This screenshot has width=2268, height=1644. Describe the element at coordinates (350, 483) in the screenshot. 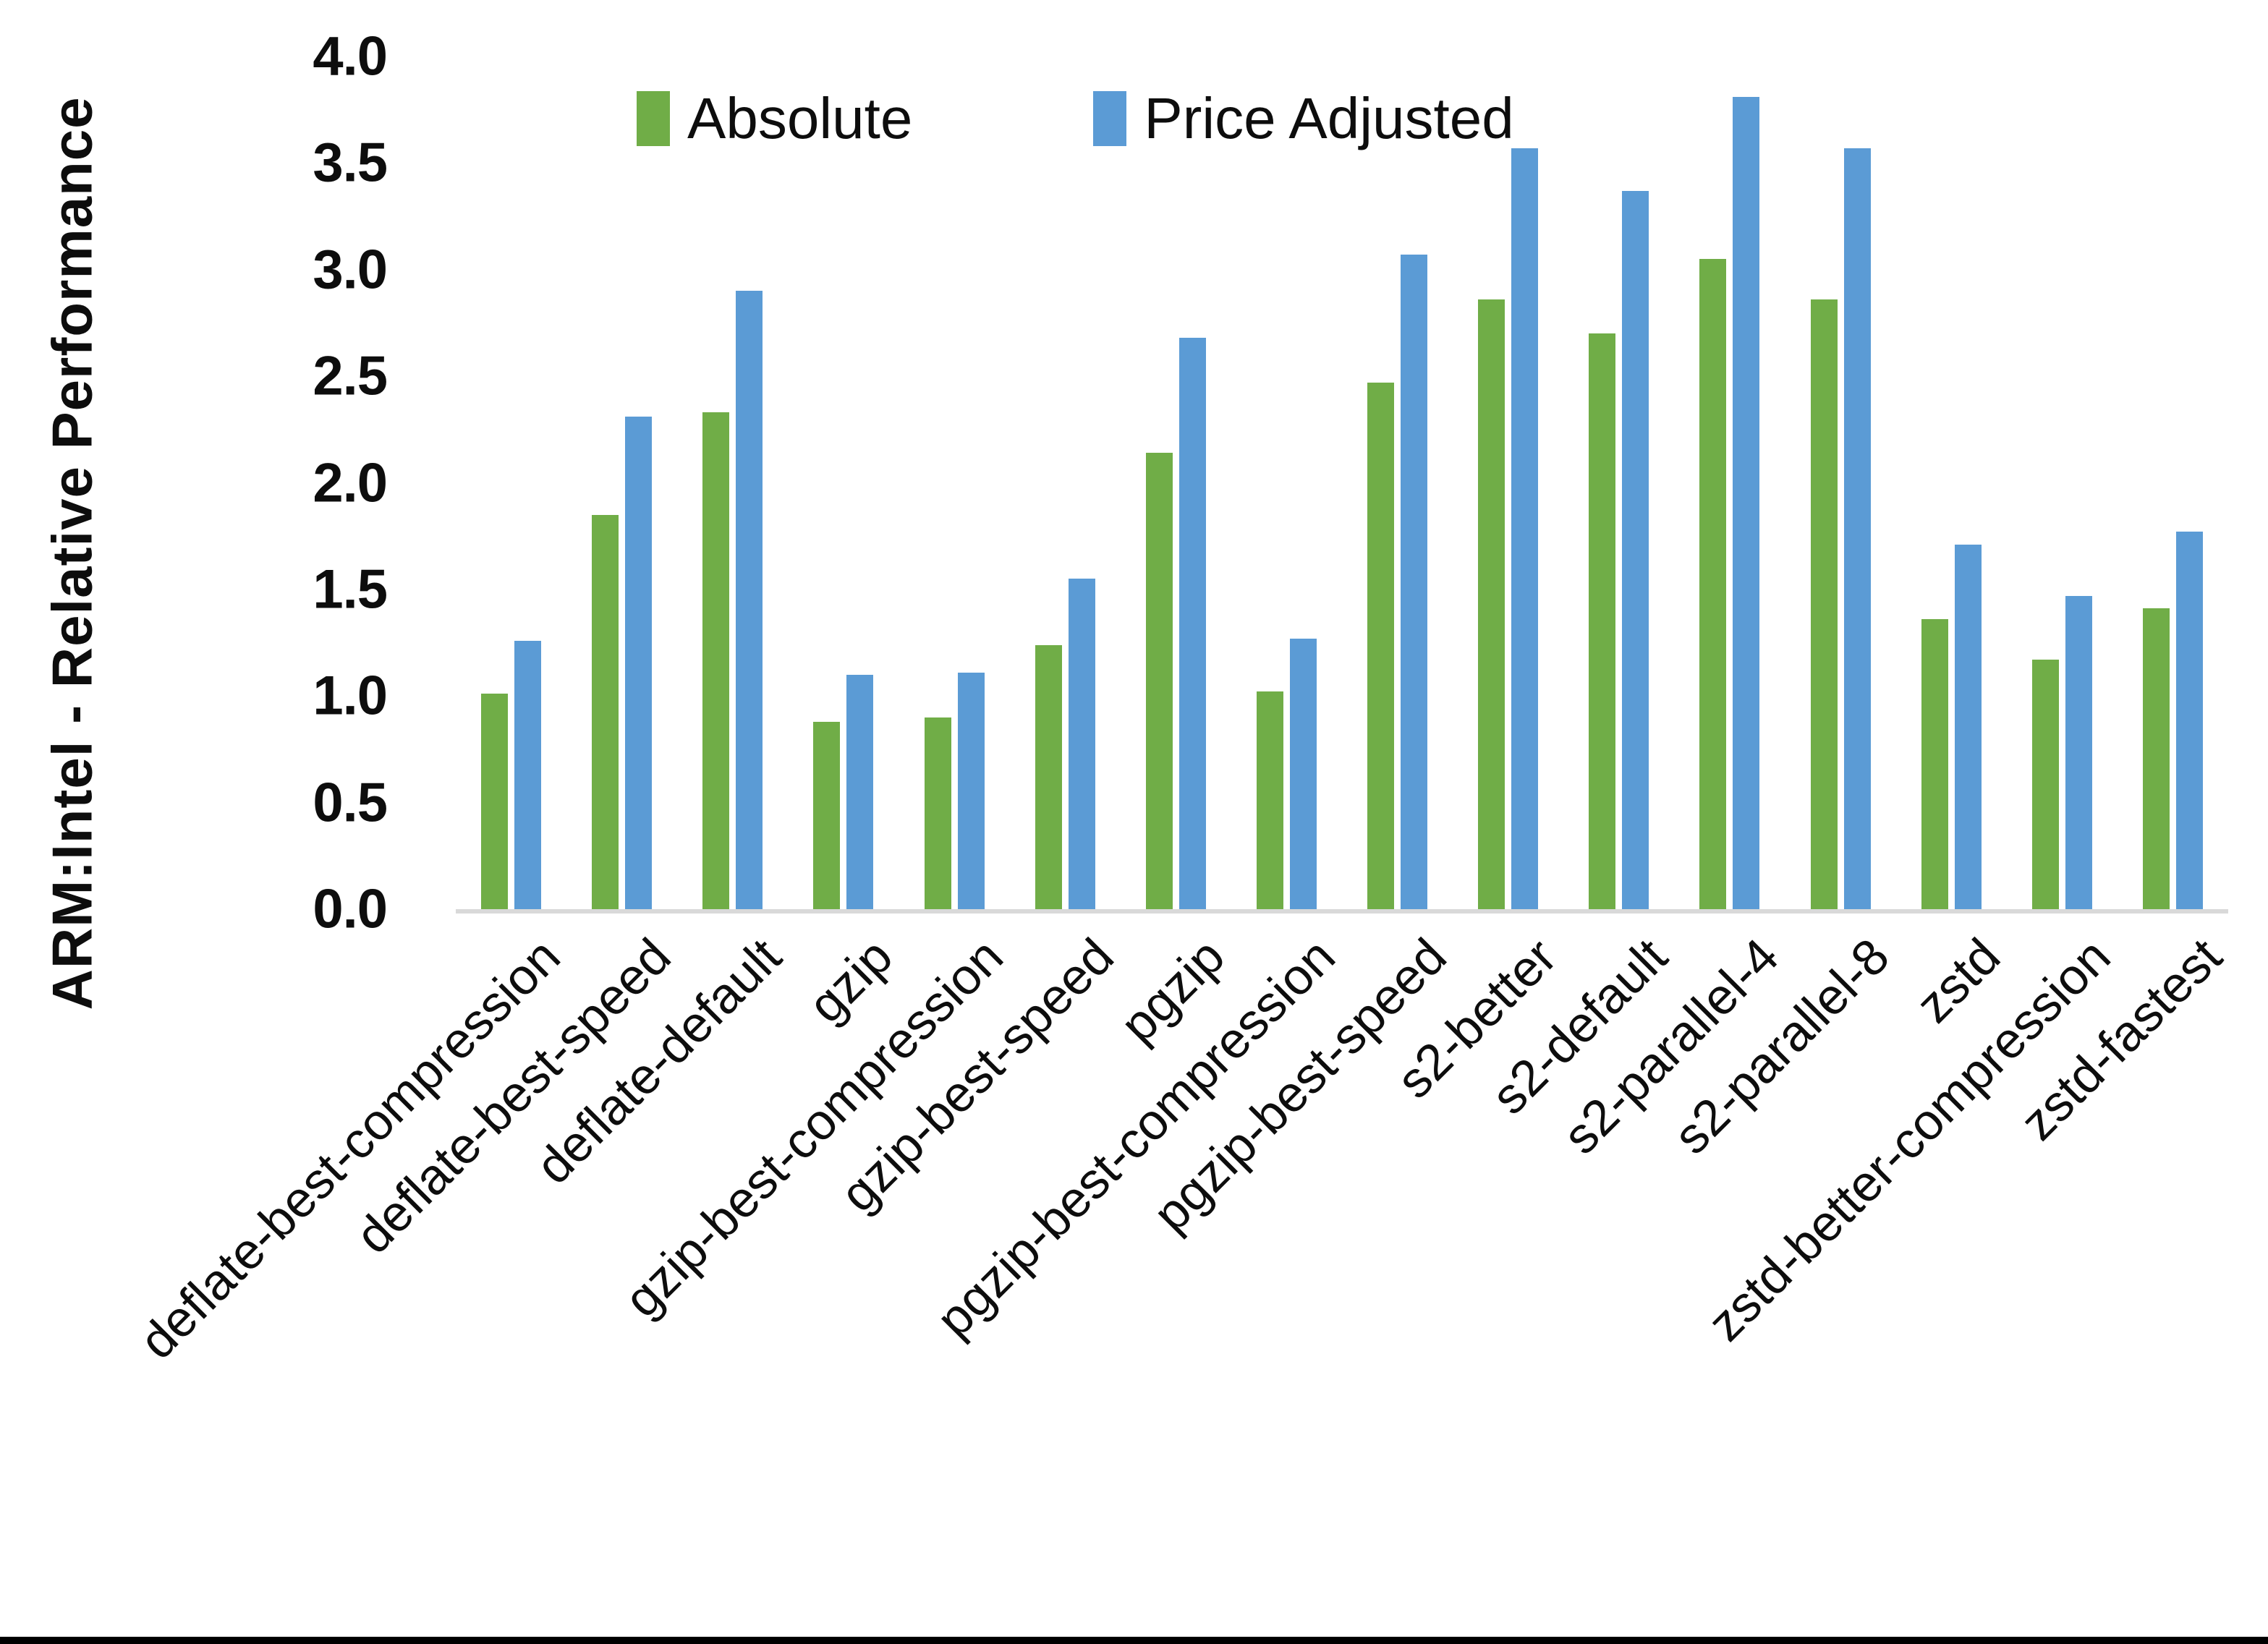

I see `y-tick-label: 2.0` at that location.